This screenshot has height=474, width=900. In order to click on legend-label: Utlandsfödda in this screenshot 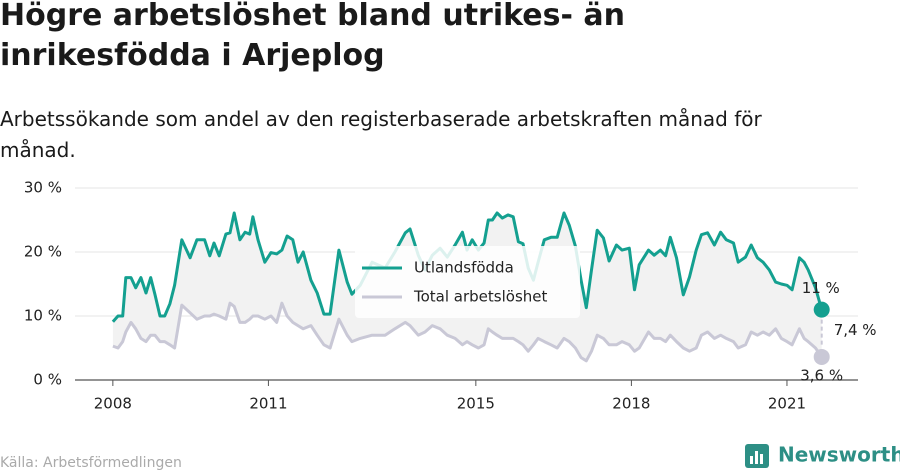, I will do `click(464, 268)`.